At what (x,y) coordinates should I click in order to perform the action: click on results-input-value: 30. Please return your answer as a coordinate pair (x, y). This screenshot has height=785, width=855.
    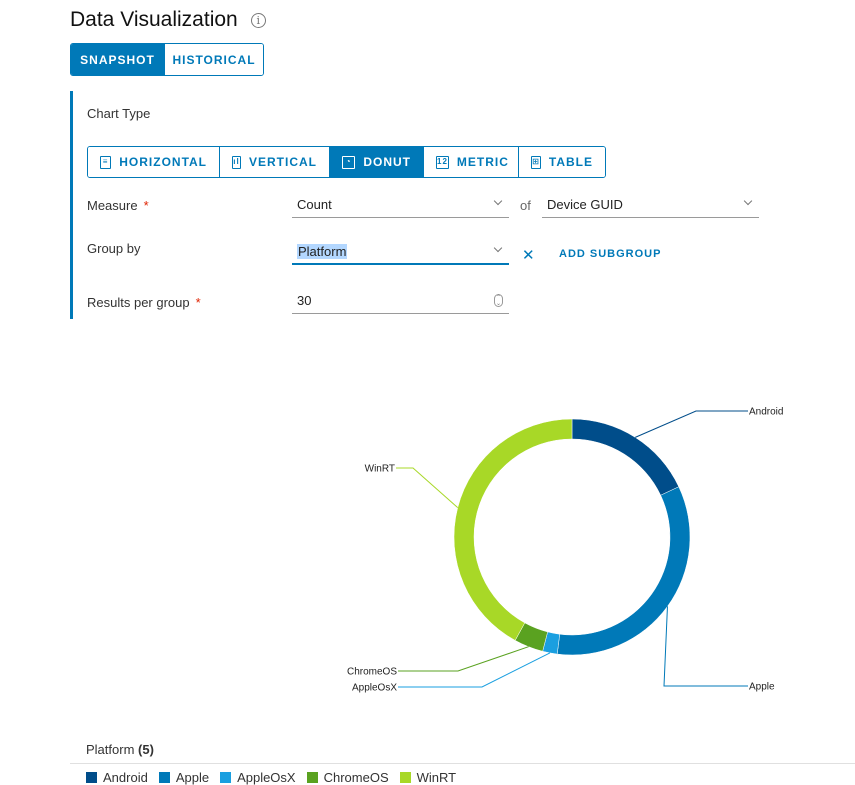
    Looking at the image, I should click on (304, 300).